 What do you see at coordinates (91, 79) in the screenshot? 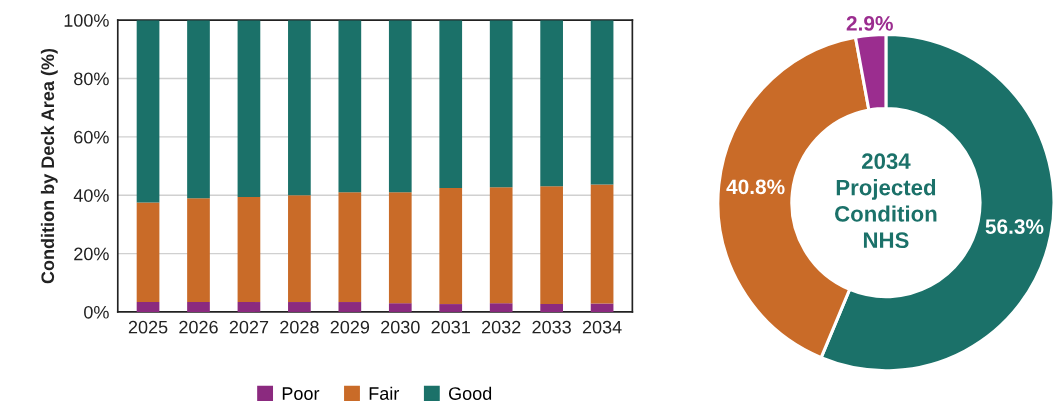
I see `y-tick-label: 80%` at bounding box center [91, 79].